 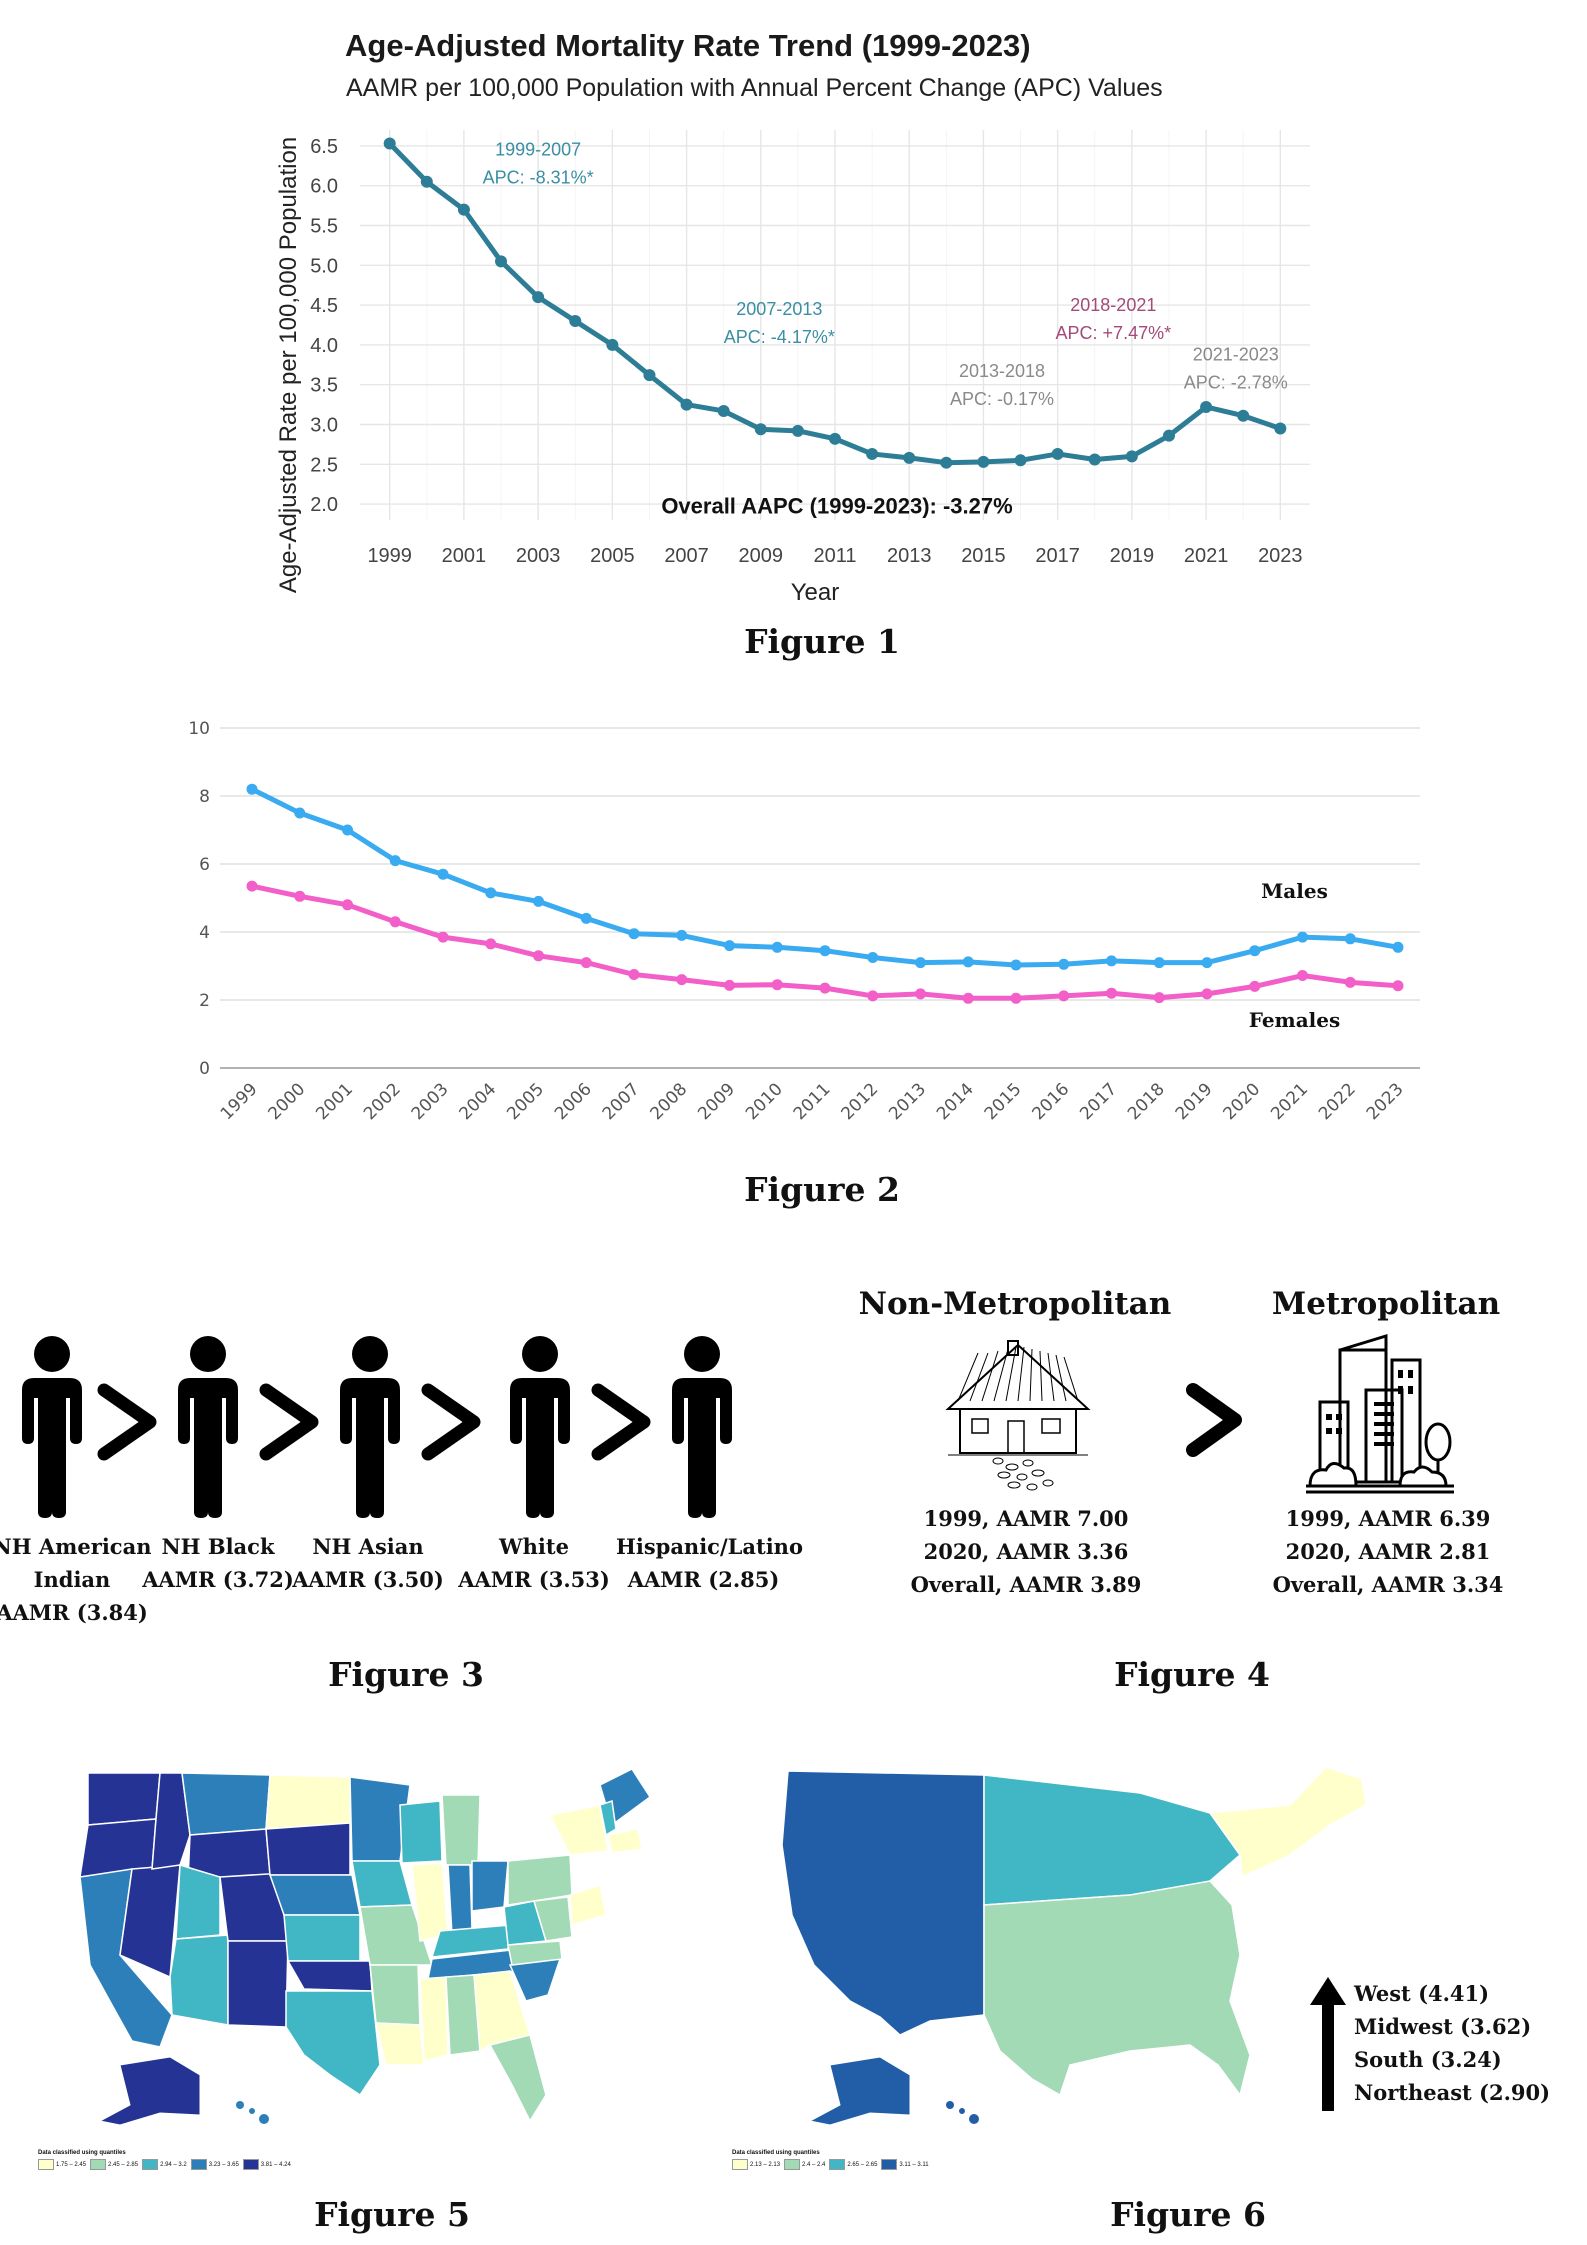 I want to click on segment-period-label: 2007-2013, so click(x=779, y=309).